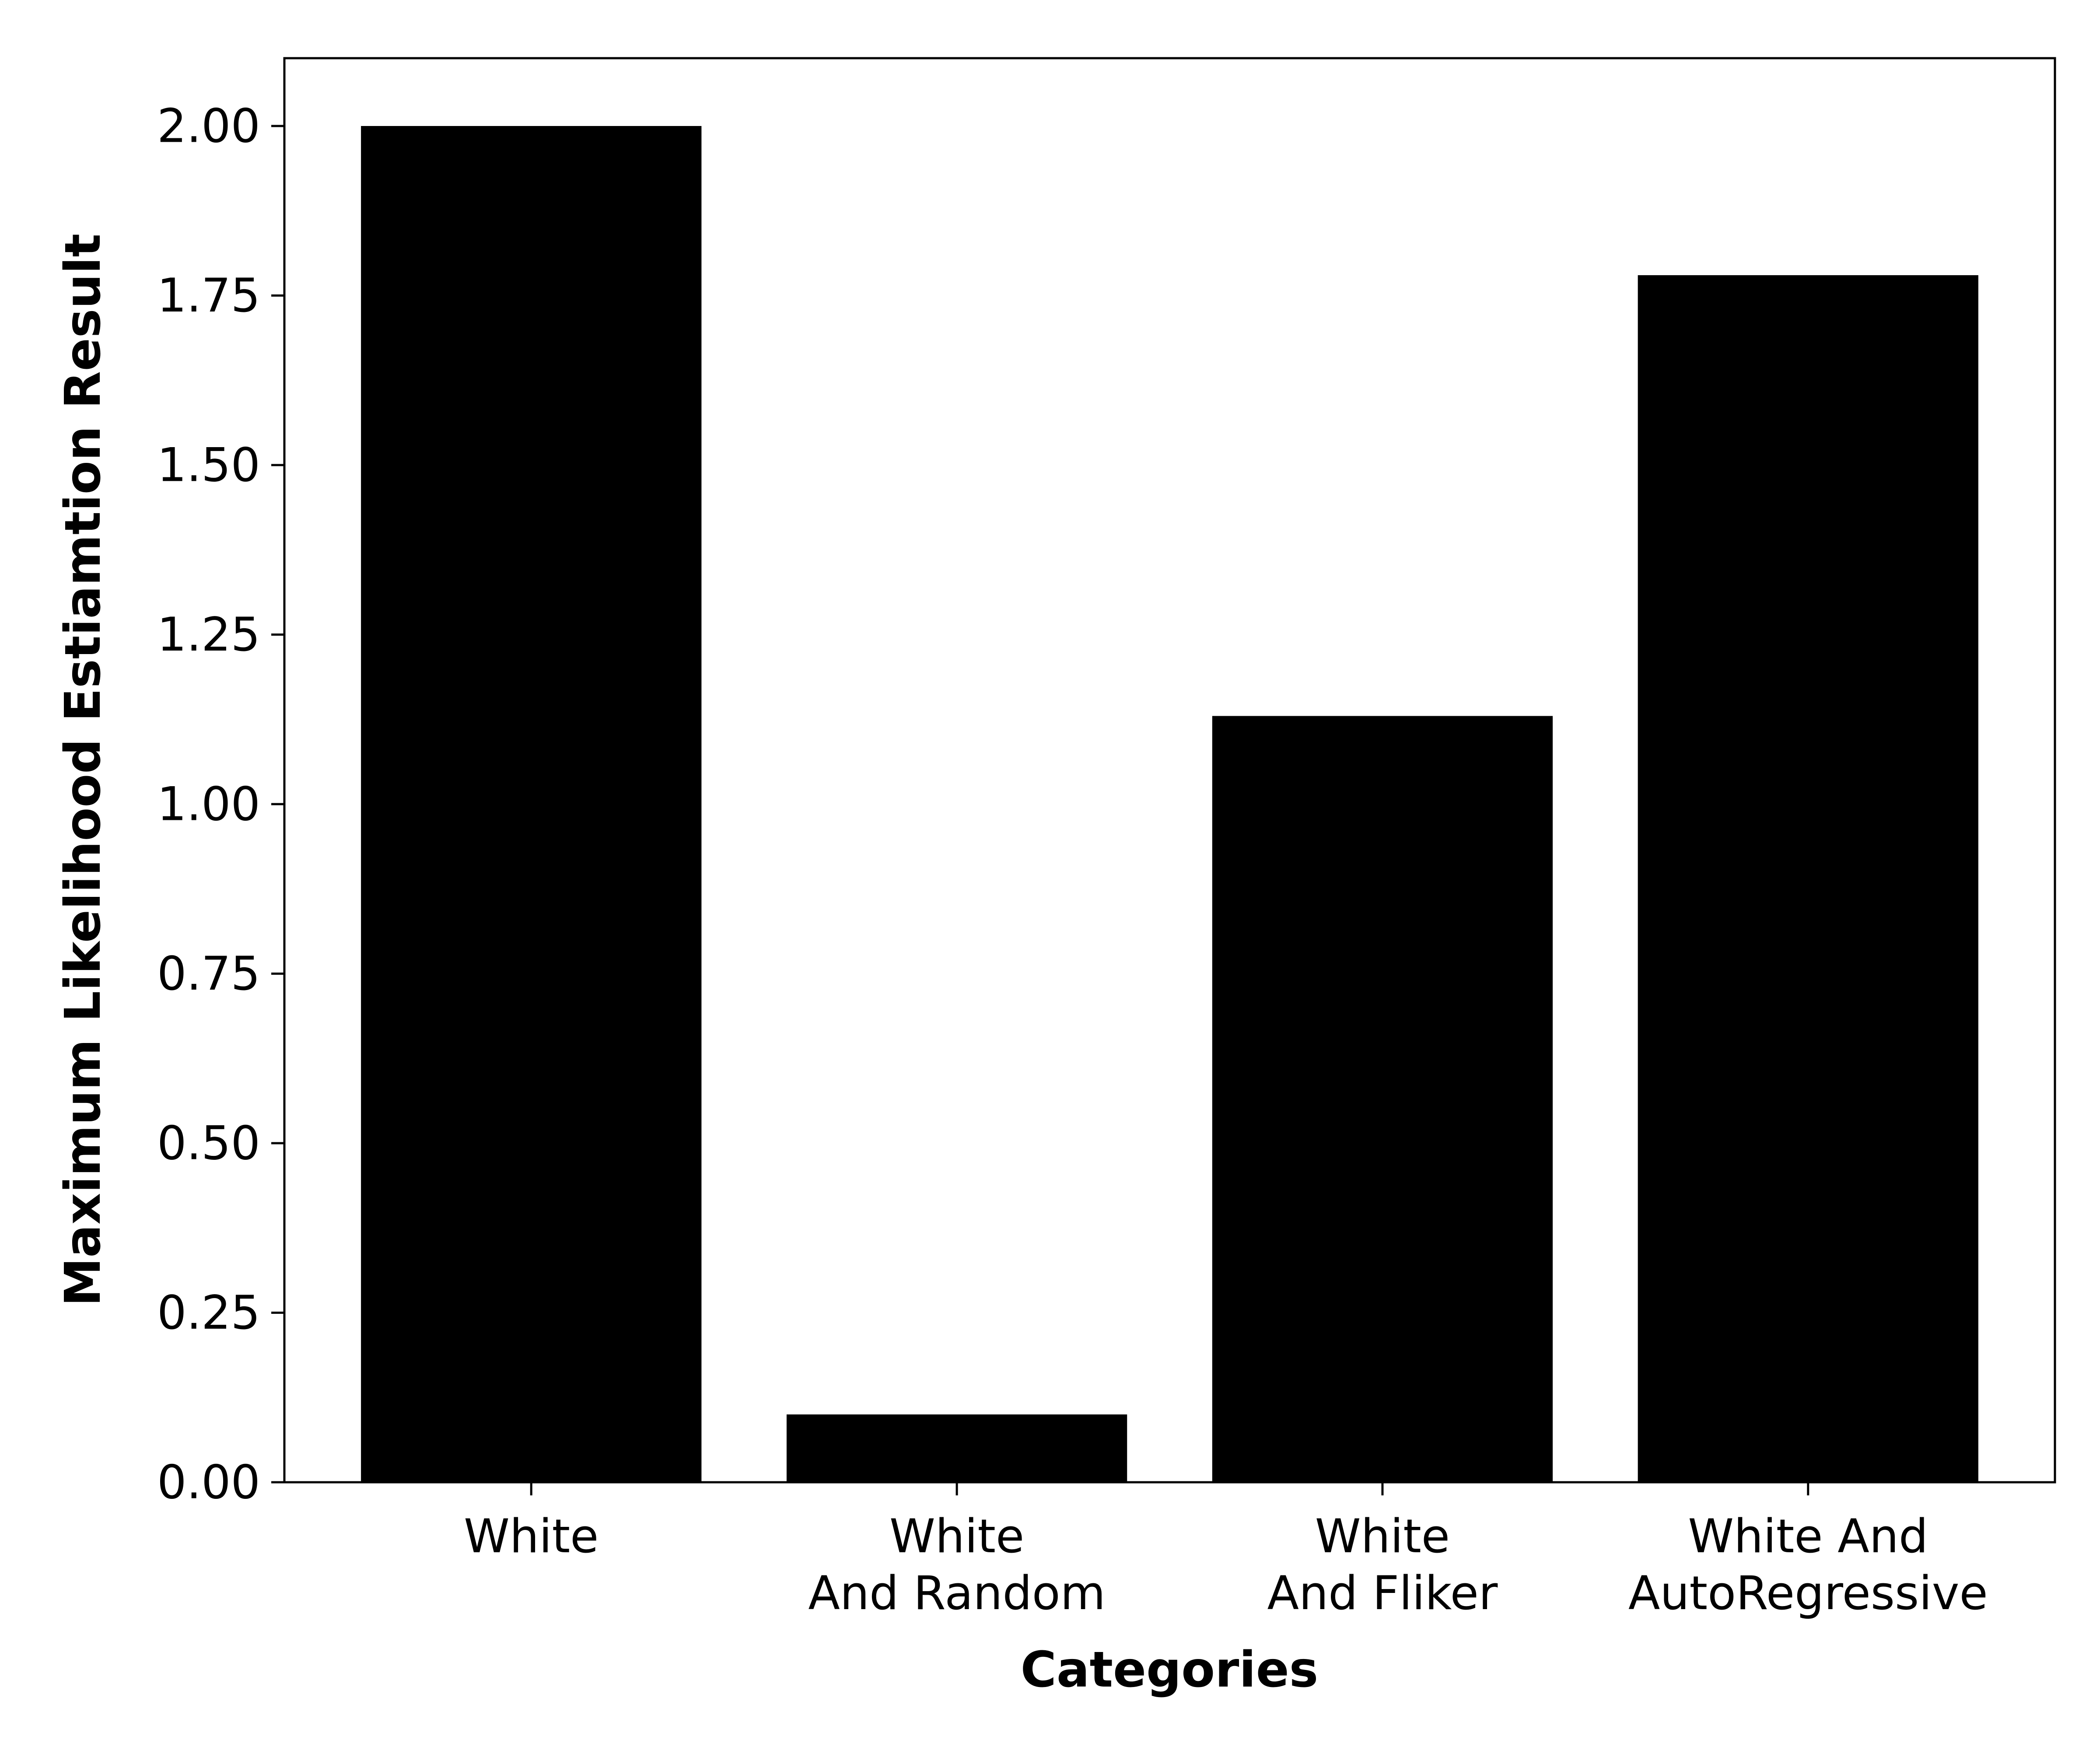 The width and height of the screenshot is (2100, 1750). I want to click on y-axis: 0.00 0.25 0.50 0.75 1.00 1.25 1.50 1.75 2.00, so click(220, 804).